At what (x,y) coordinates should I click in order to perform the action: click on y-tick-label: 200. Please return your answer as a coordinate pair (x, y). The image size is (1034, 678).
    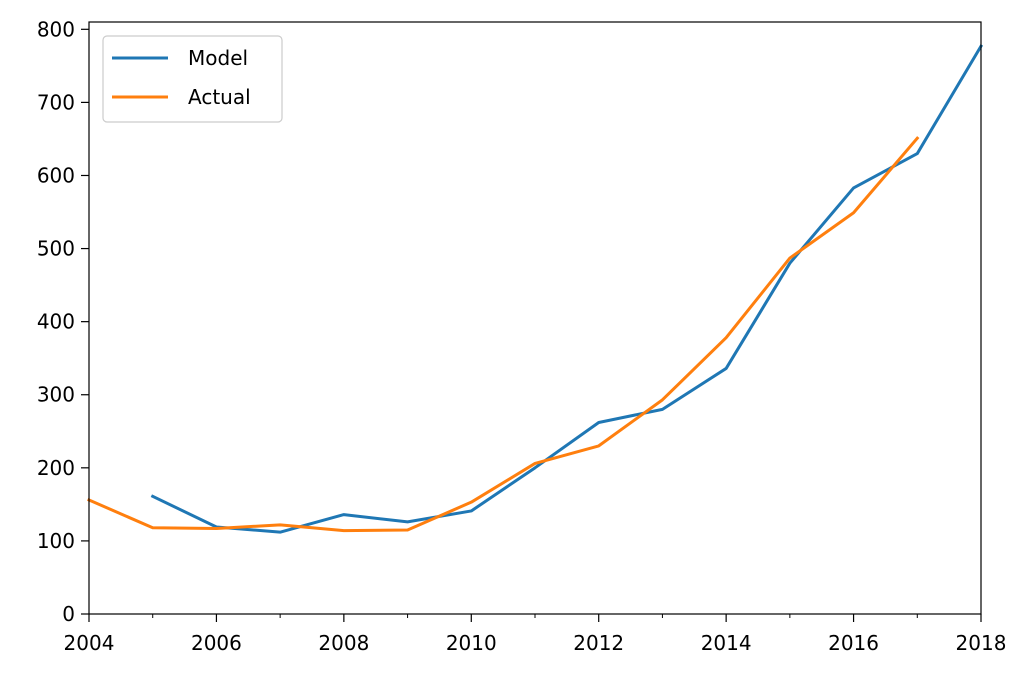
    Looking at the image, I should click on (56, 468).